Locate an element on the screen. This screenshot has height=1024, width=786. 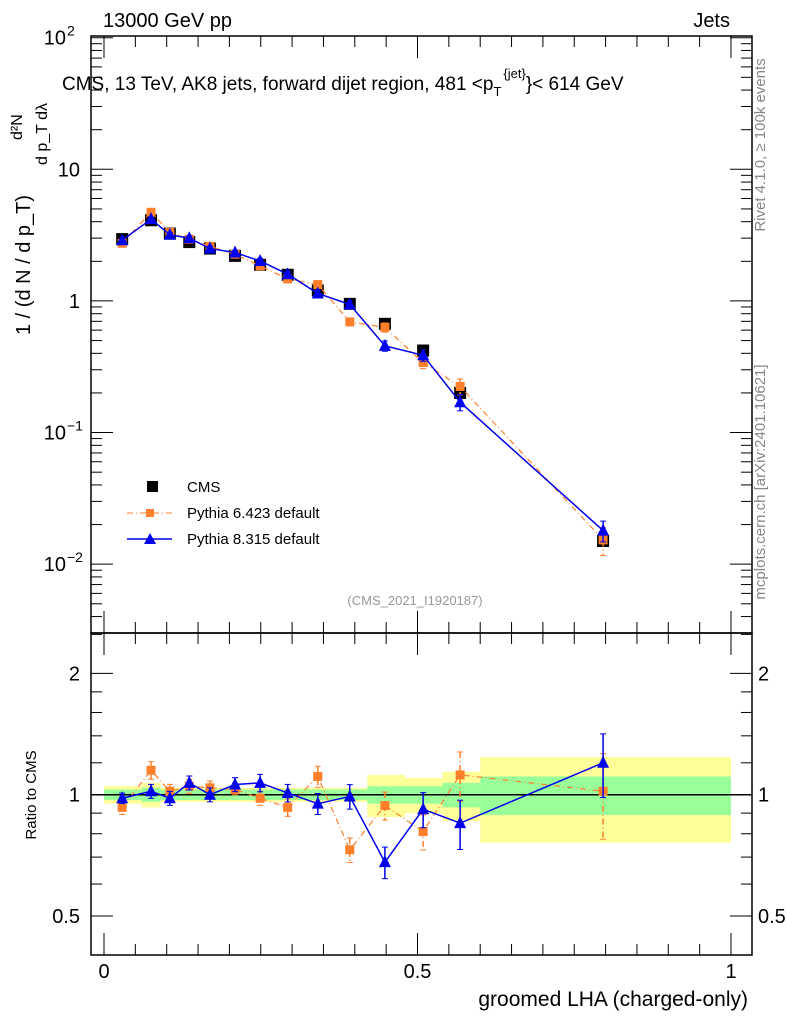
y-tick-label: 1 is located at coordinates (74, 302).